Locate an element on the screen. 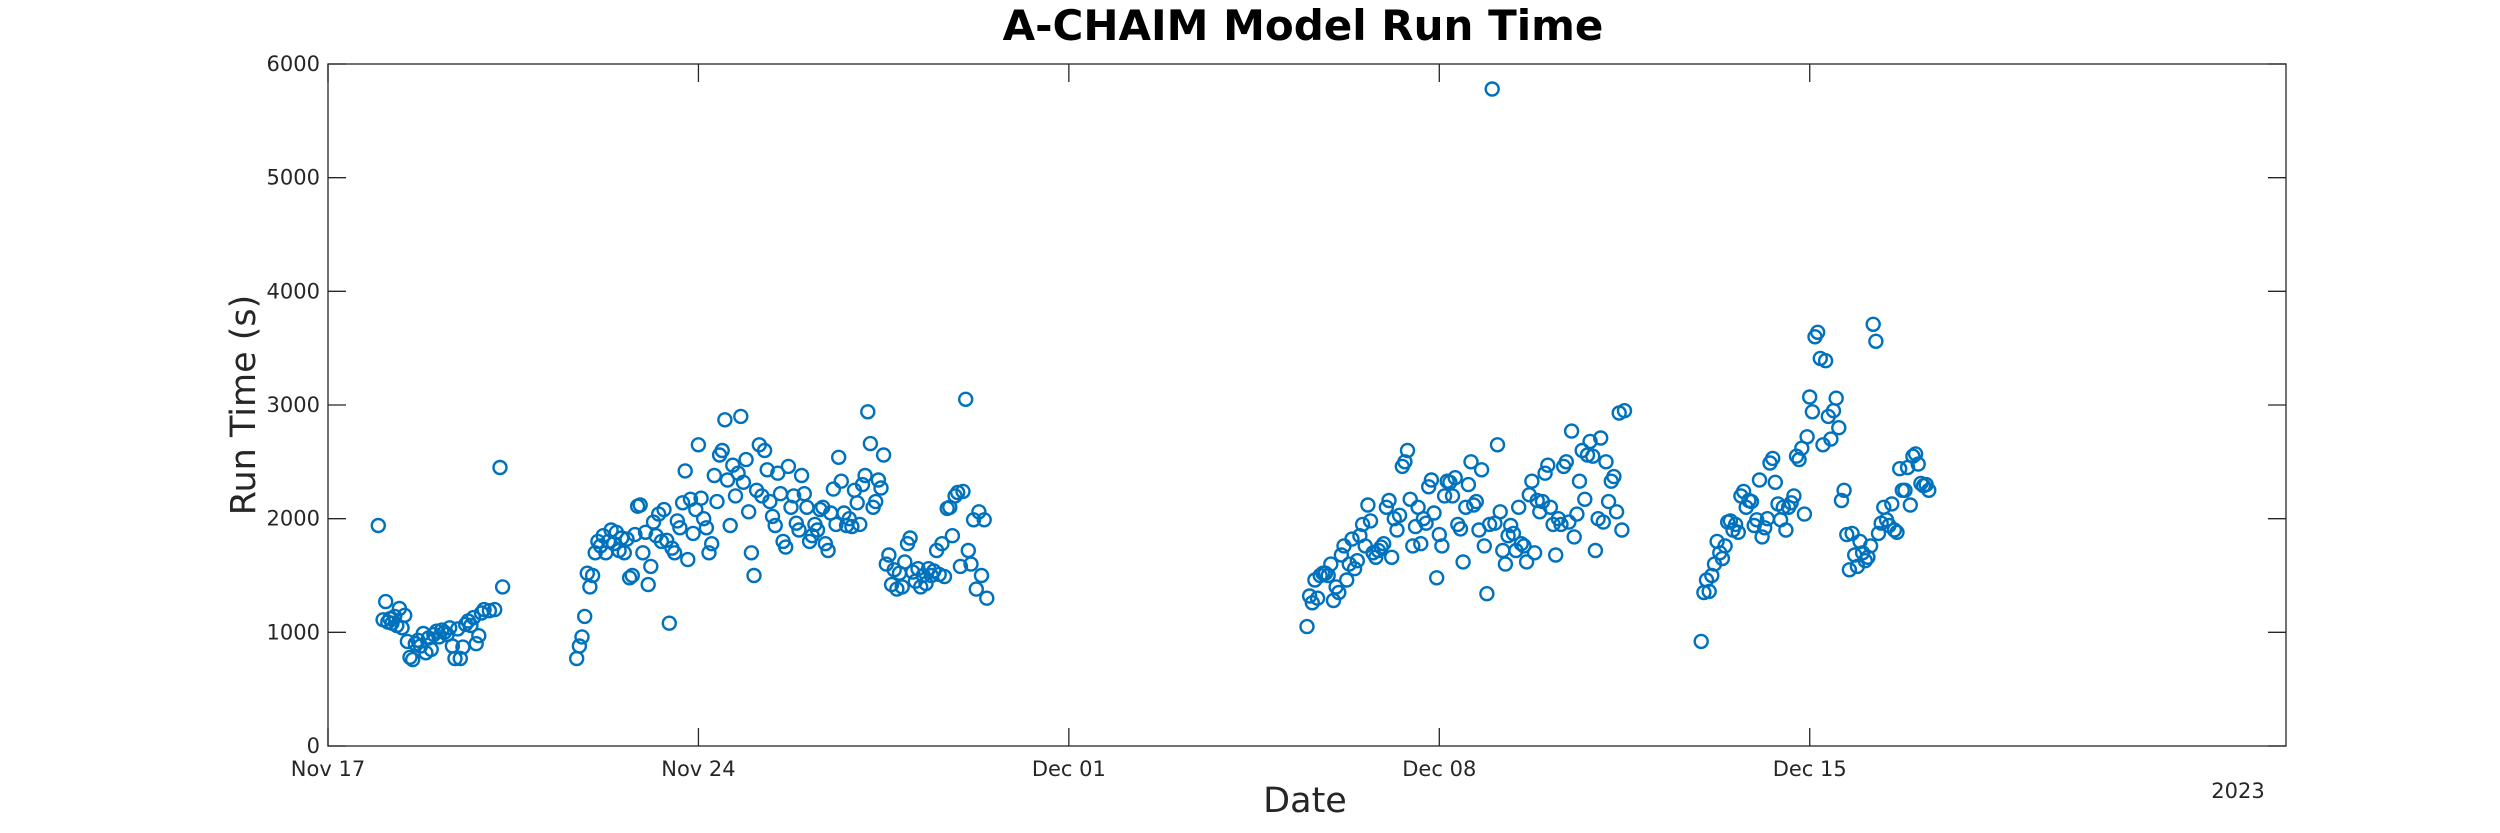 Image resolution: width=2500 pixels, height=833 pixels. chart-title: A-CHAIM Model Run Time is located at coordinates (1303, 25).